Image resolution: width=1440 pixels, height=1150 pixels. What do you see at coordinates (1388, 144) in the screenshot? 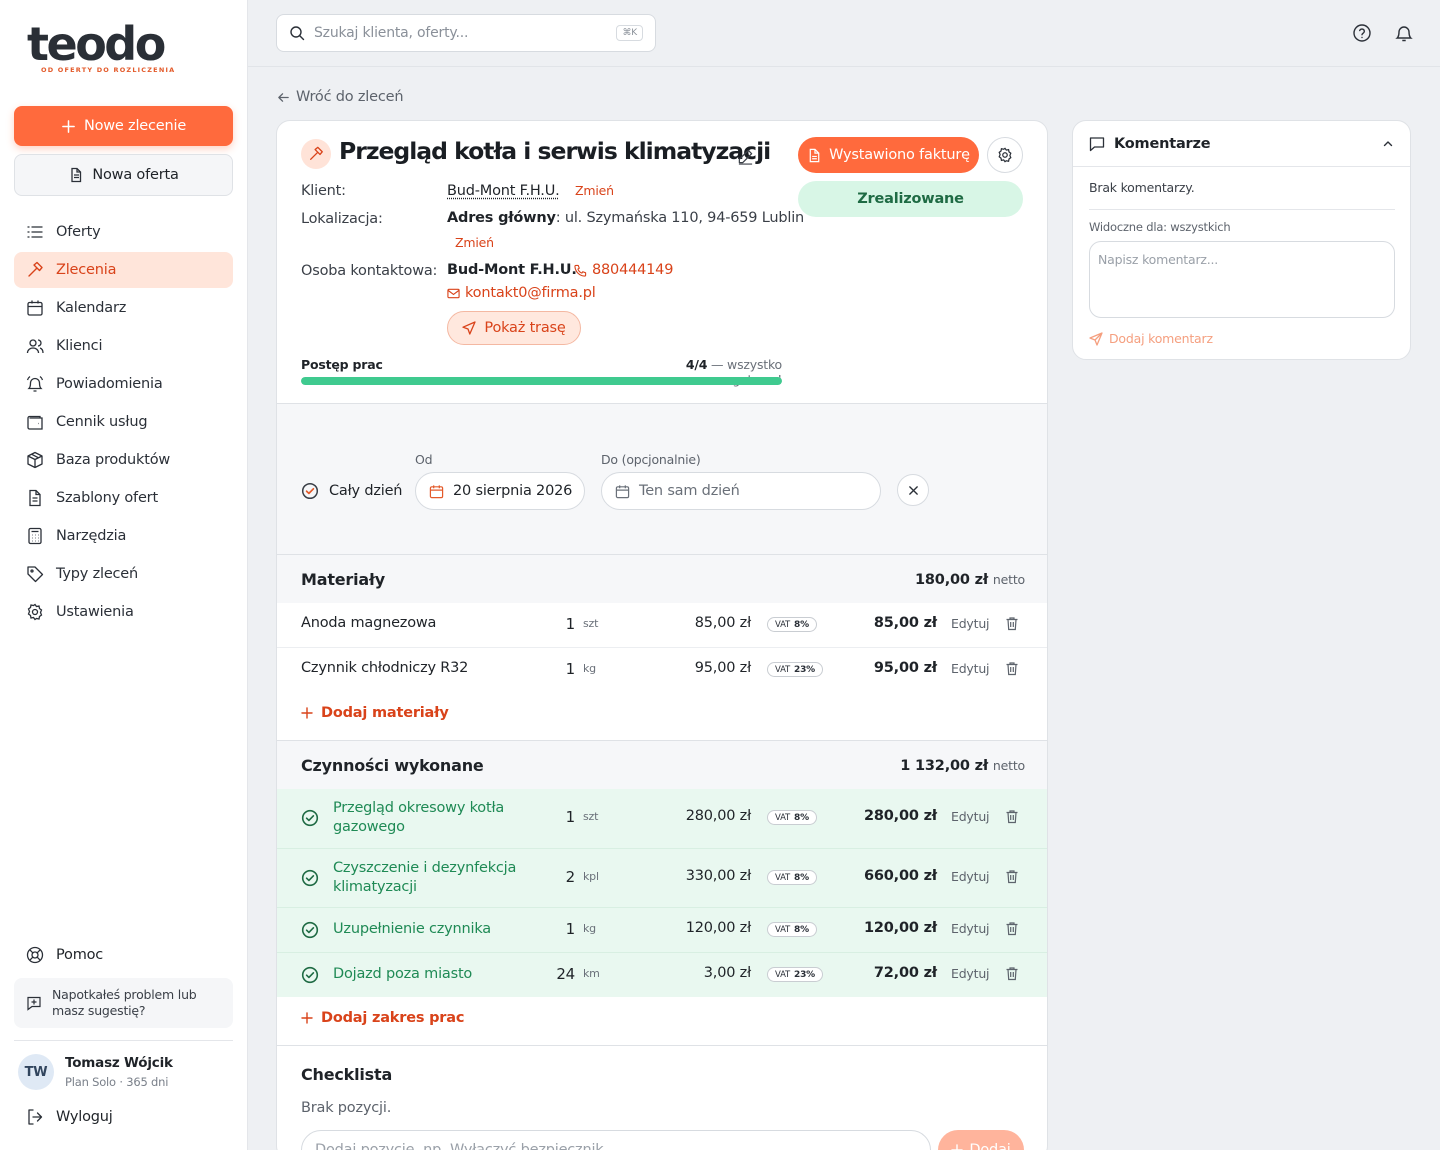
I see `chevron-up-icon` at bounding box center [1388, 144].